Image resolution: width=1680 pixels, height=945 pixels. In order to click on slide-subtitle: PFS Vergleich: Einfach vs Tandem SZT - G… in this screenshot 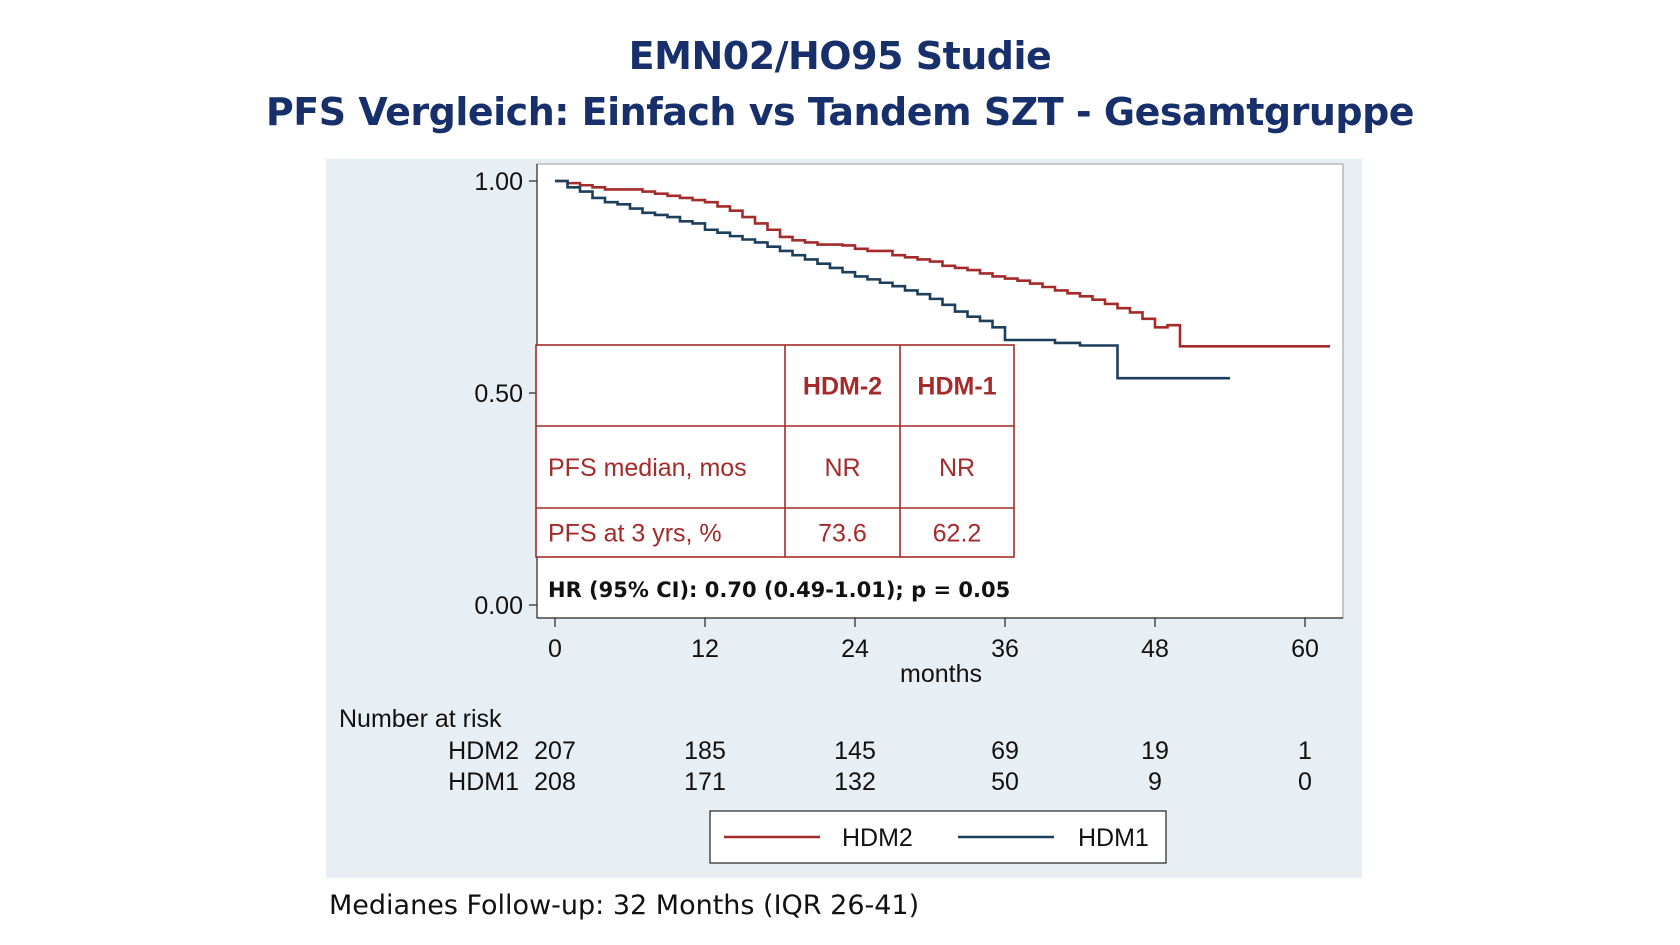, I will do `click(840, 112)`.